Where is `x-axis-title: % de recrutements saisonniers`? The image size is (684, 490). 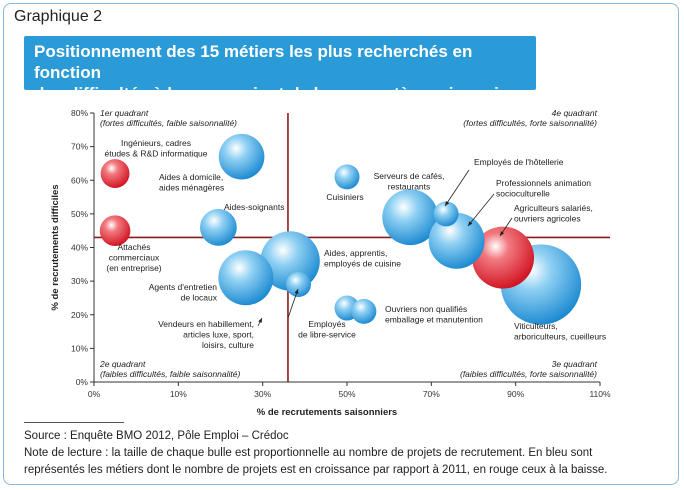
x-axis-title: % de recrutements saisonniers is located at coordinates (327, 412).